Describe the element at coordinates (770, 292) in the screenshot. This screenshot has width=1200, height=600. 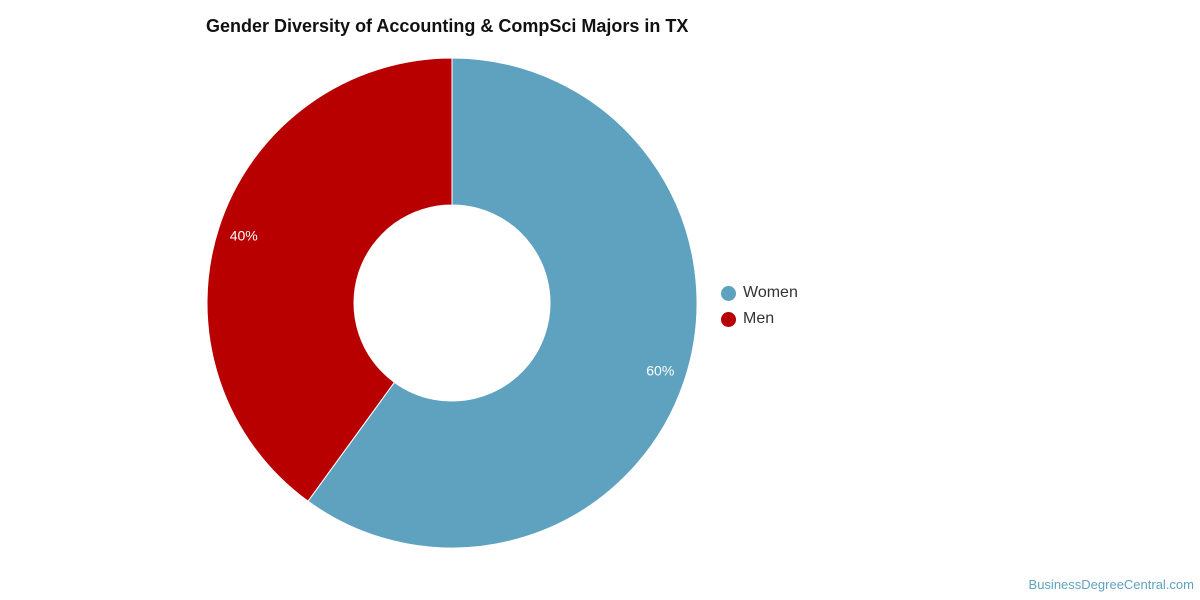
I see `legend-label-women: Women` at that location.